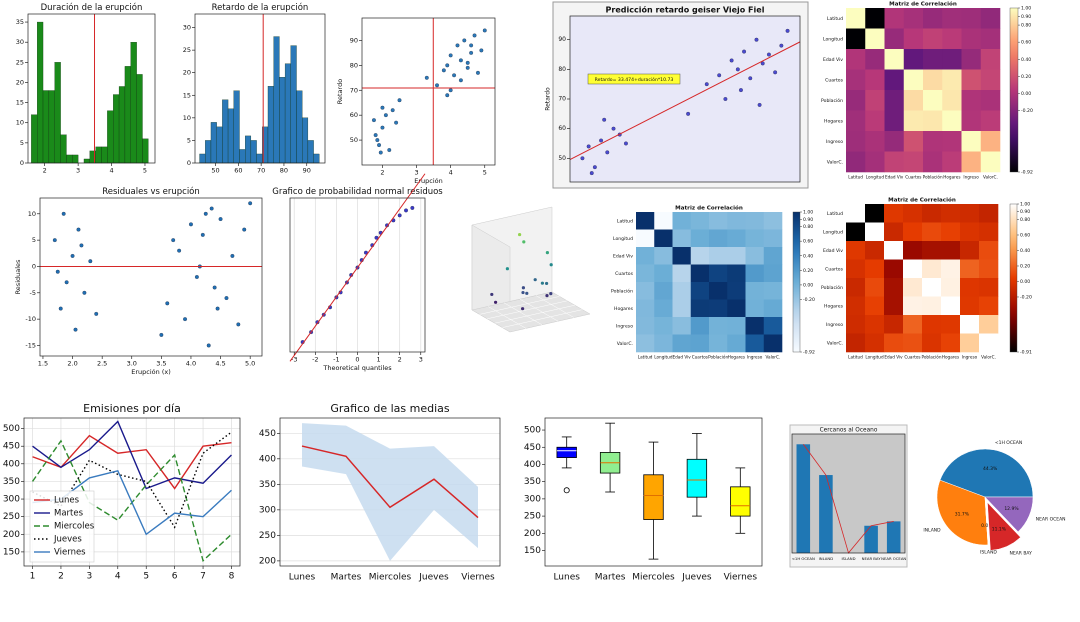  I want to click on row-label: Población, so click(832, 287).